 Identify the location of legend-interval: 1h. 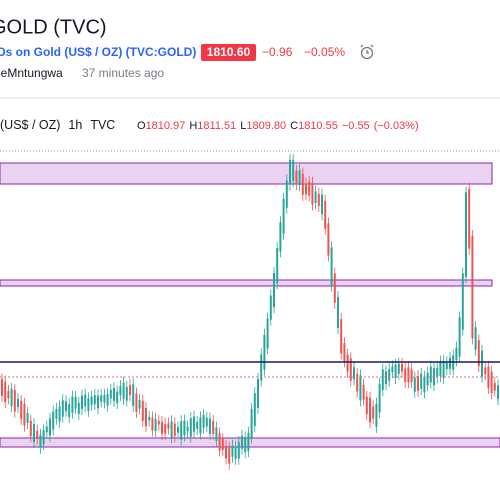
(75, 125).